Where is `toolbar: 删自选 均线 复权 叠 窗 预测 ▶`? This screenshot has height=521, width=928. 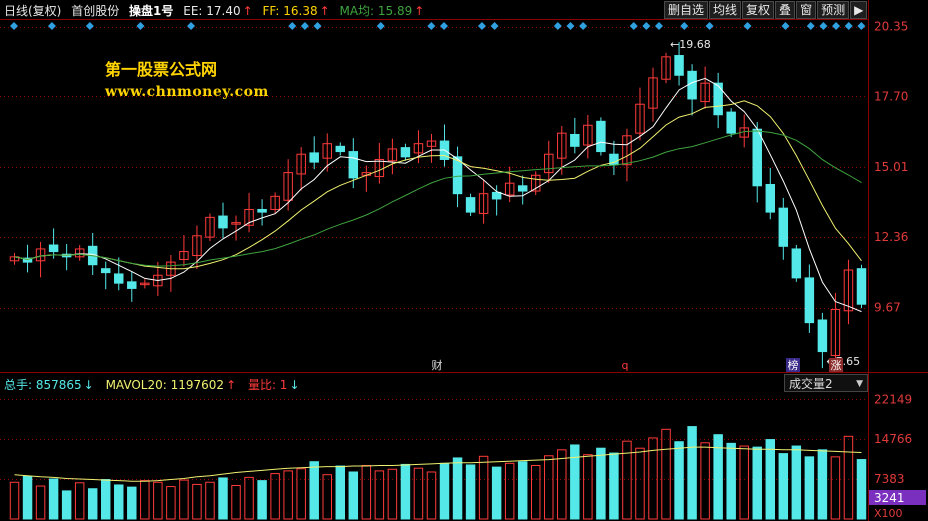
toolbar: 删自选 均线 复权 叠 窗 预测 ▶ is located at coordinates (766, 10).